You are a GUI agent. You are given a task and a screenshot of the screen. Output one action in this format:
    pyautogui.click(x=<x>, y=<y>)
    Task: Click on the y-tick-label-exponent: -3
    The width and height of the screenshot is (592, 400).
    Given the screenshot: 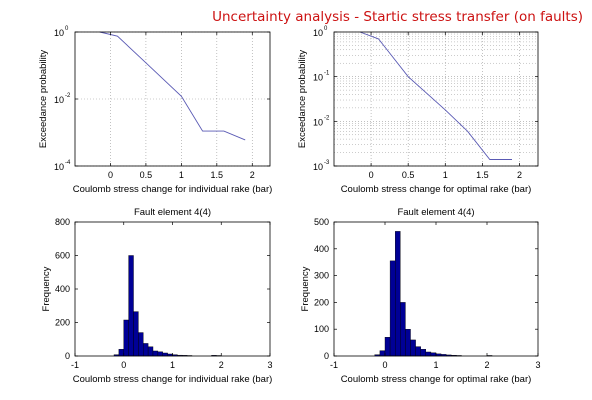 What is the action you would take?
    pyautogui.click(x=327, y=163)
    